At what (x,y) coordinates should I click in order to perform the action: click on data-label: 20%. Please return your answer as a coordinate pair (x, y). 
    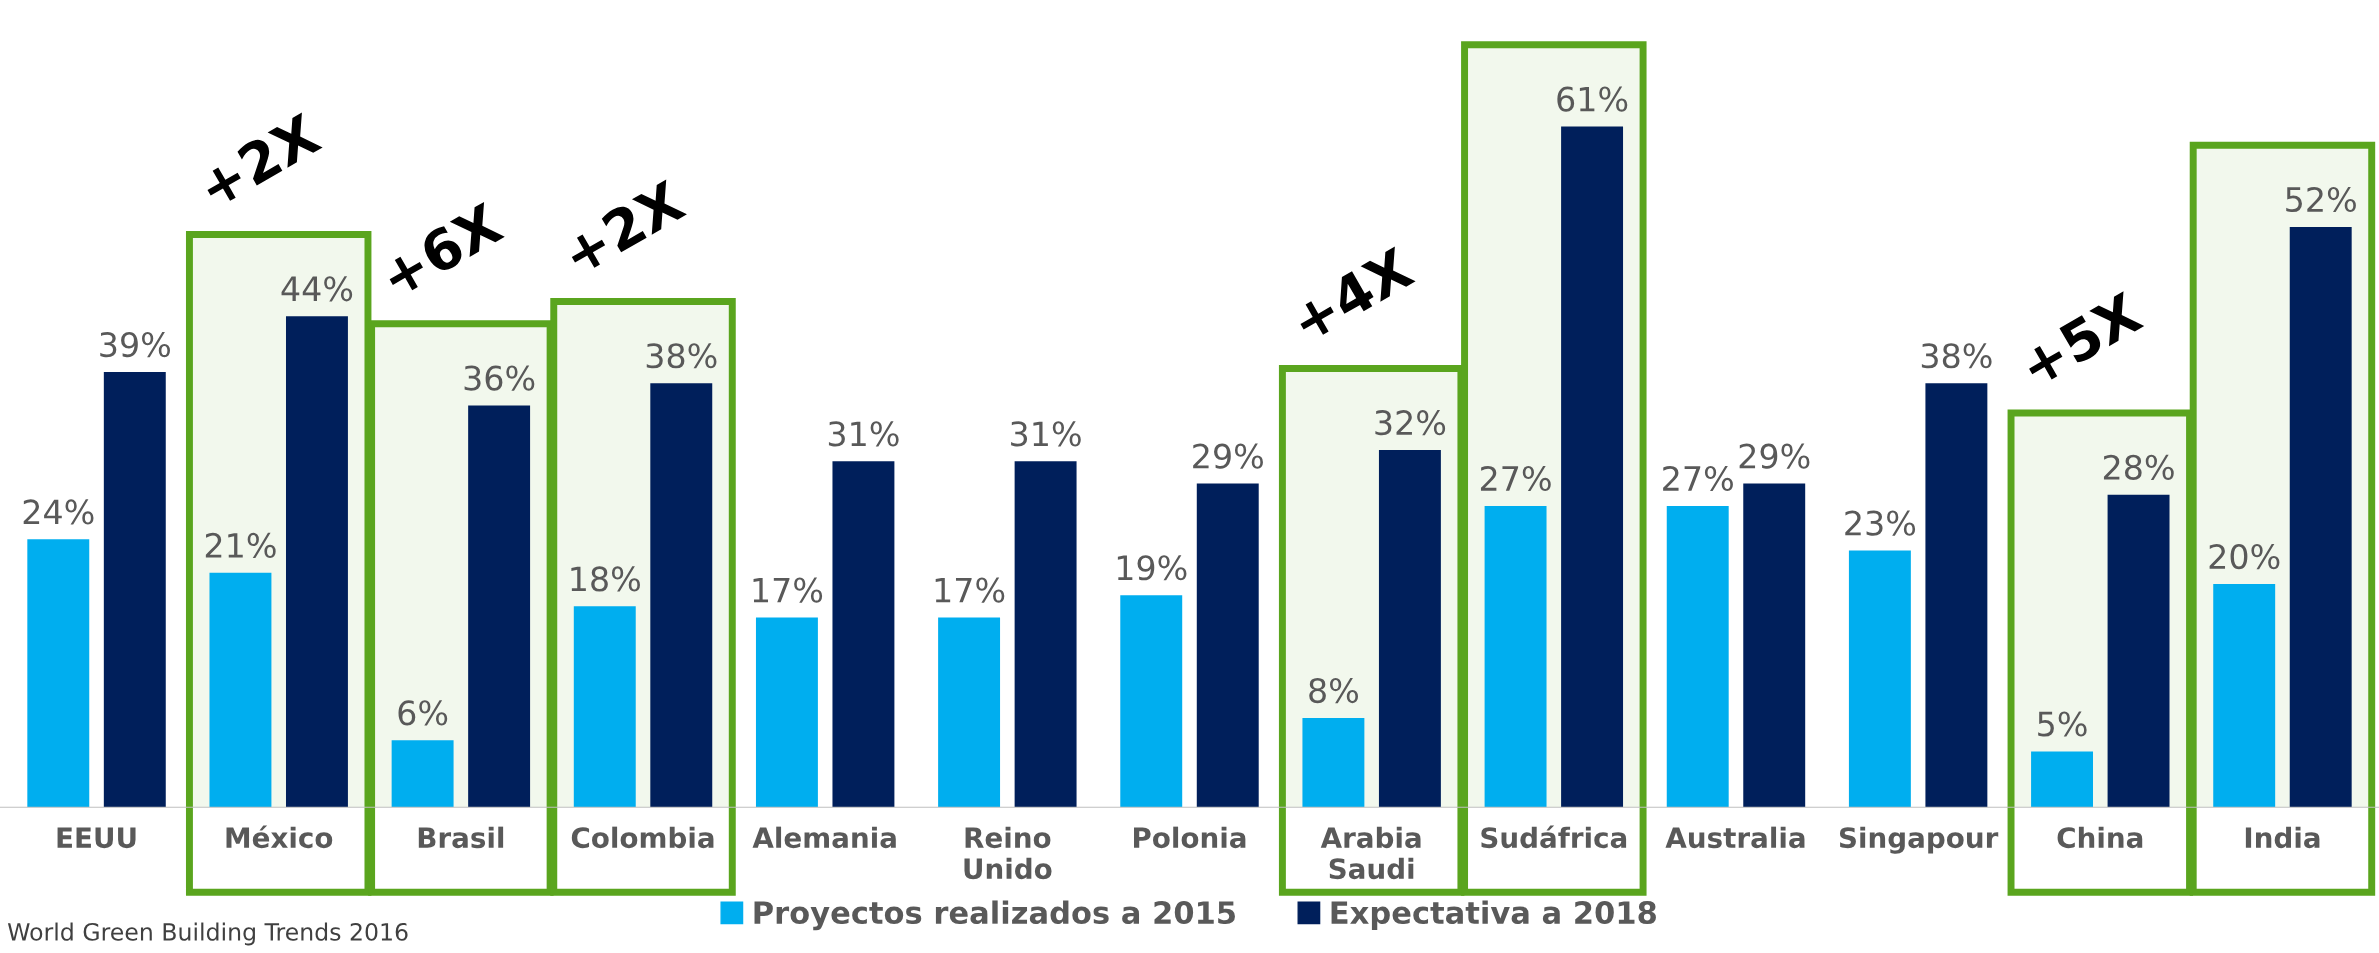
    Looking at the image, I should click on (2244, 557).